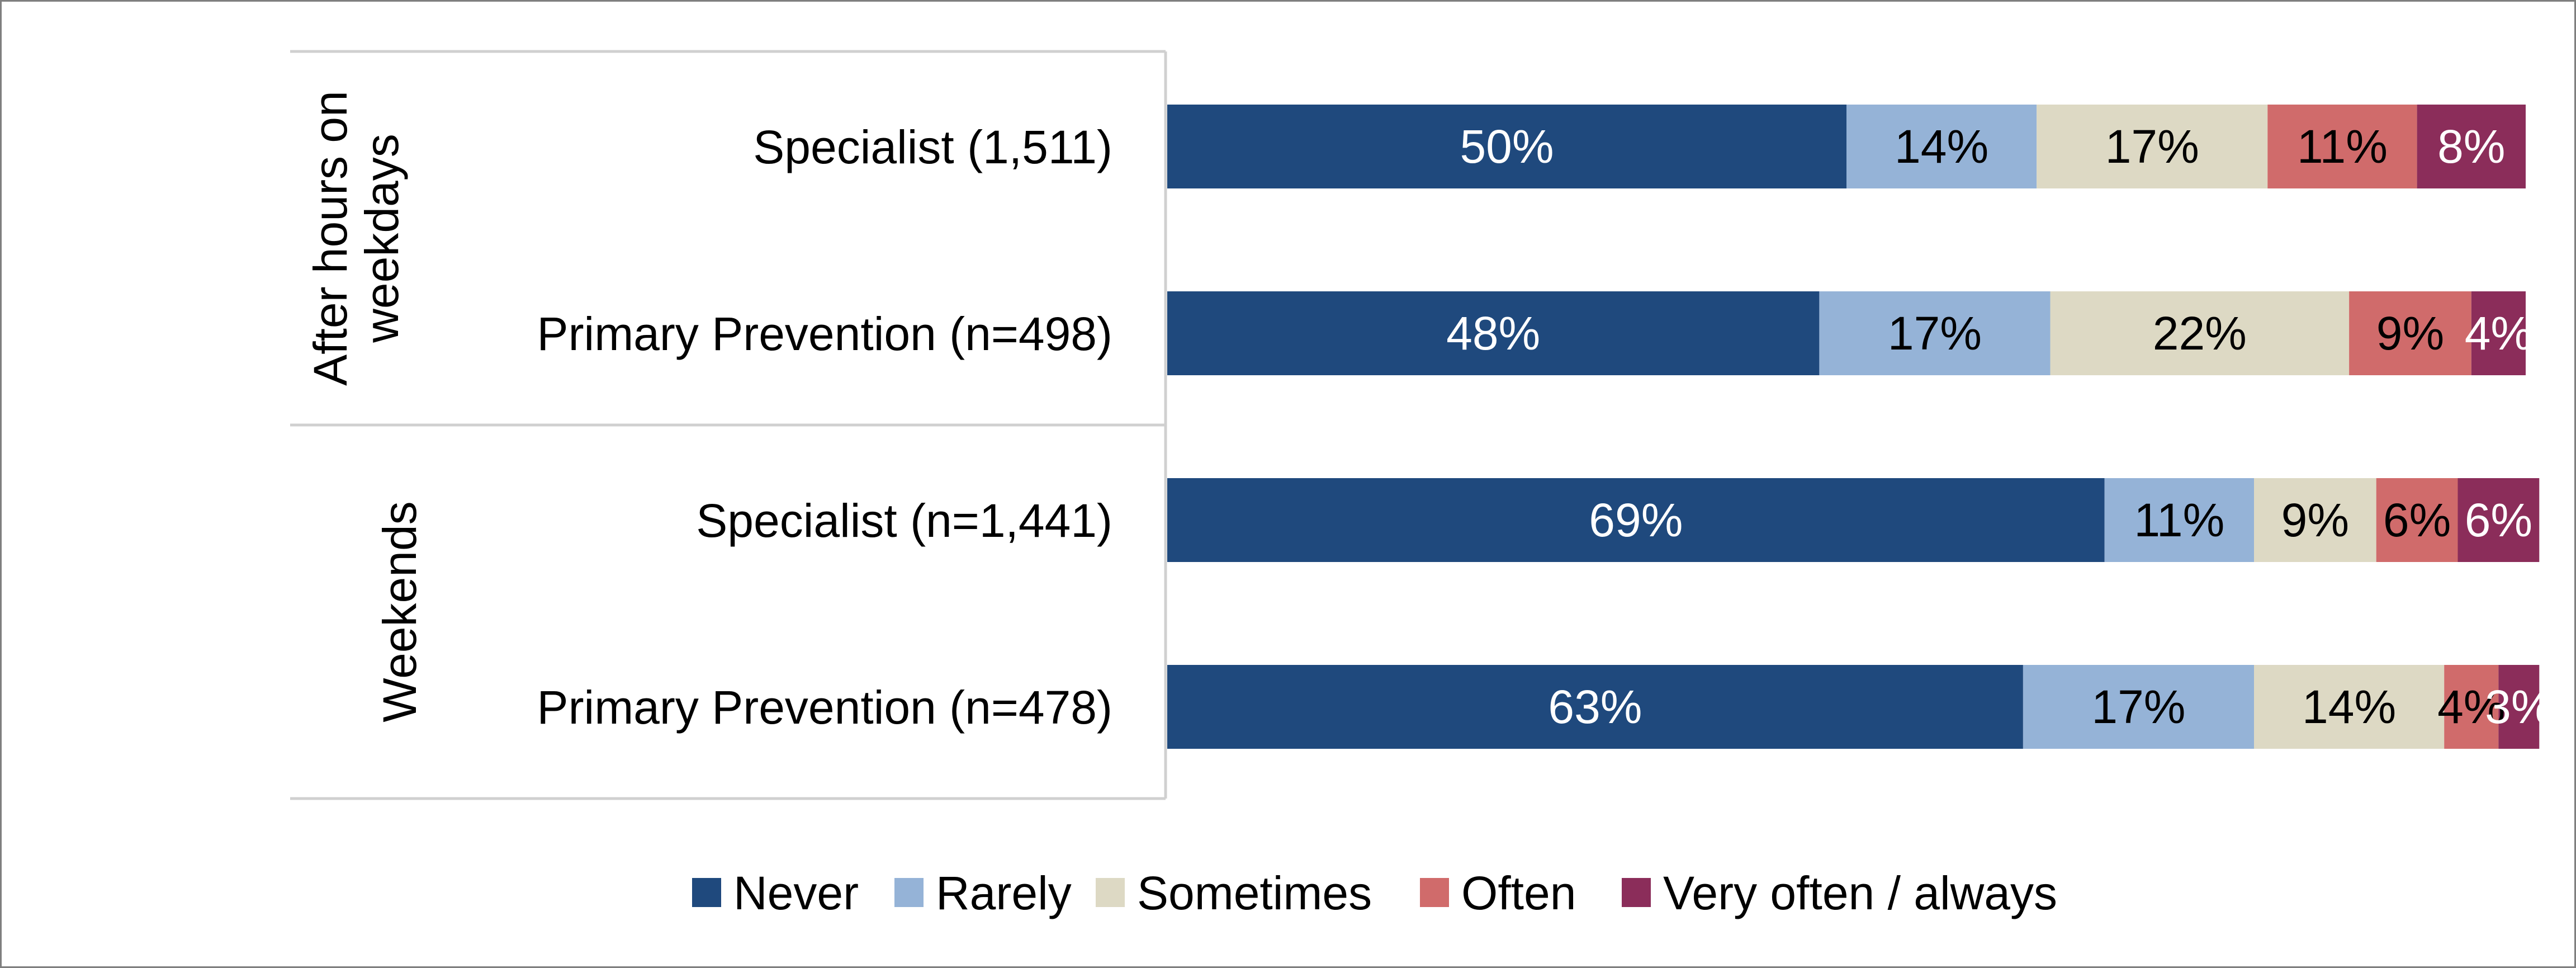  I want to click on group-labels: After hours onweekdays Weekends, so click(365, 406).